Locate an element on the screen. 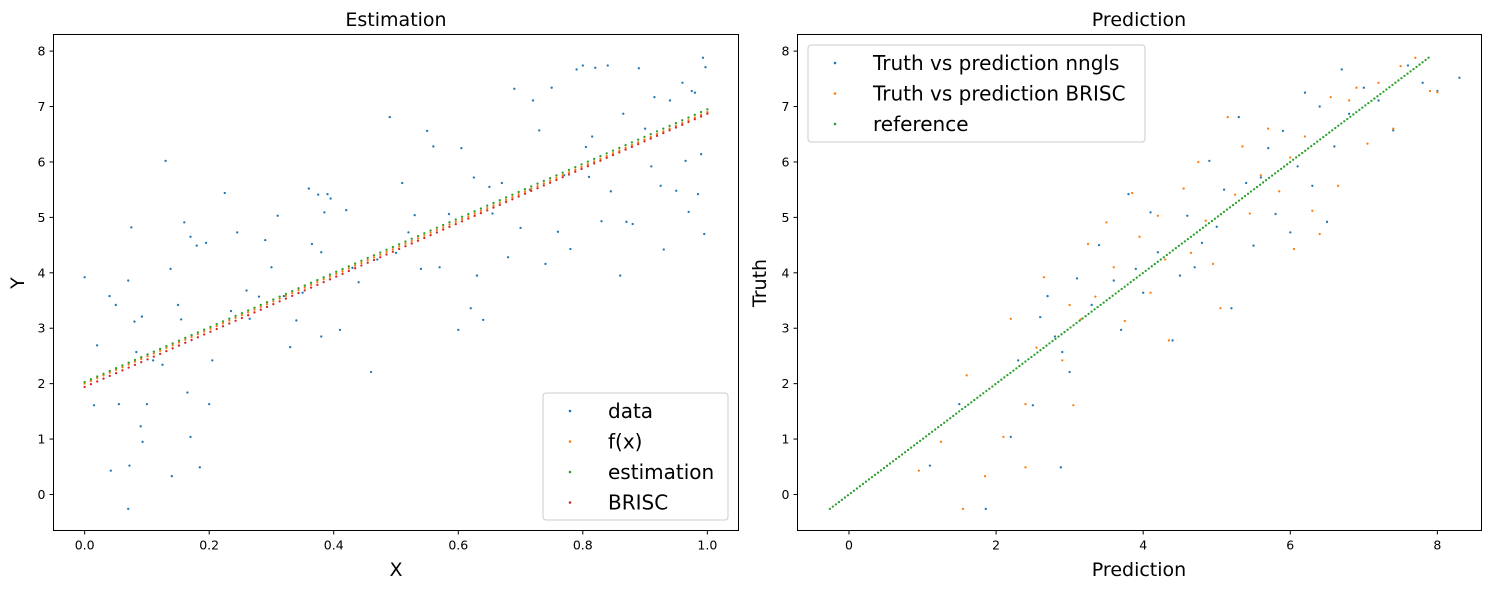 The height and width of the screenshot is (590, 1489). x-tick-label: 1.0 is located at coordinates (707, 545).